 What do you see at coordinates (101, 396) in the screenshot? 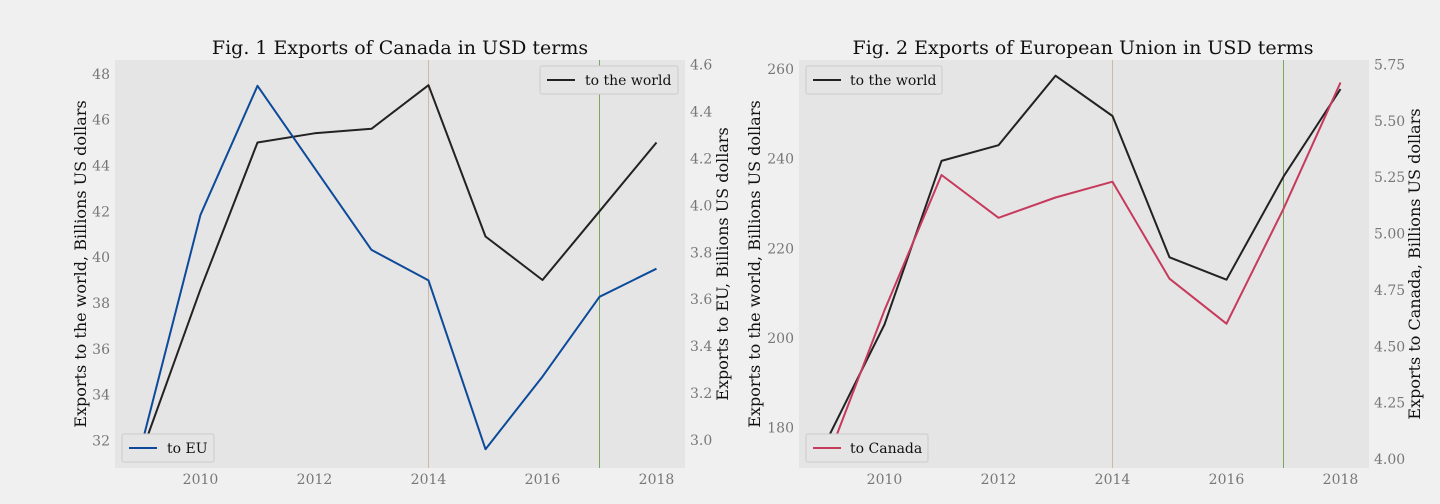
I see `y-tick-label: 34` at bounding box center [101, 396].